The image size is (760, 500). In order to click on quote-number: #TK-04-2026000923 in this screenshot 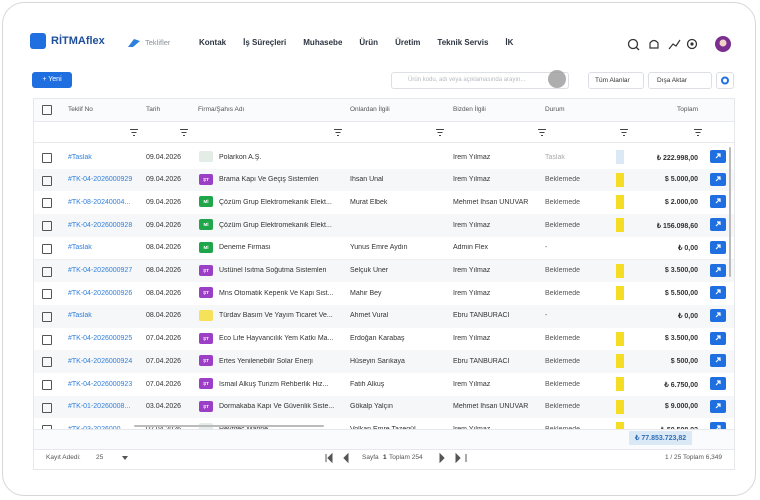, I will do `click(100, 384)`.